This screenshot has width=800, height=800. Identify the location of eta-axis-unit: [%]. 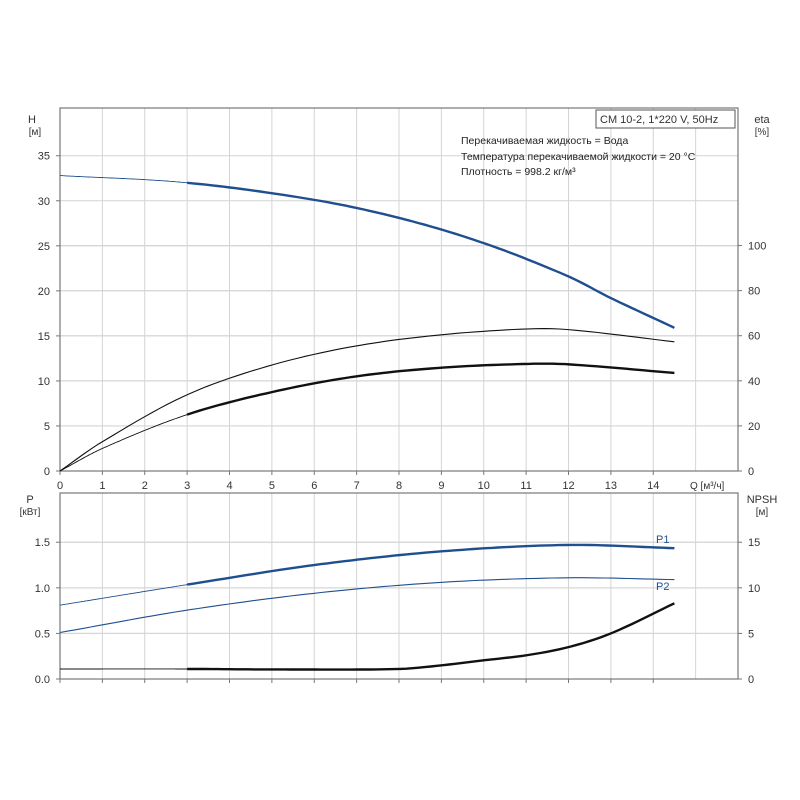
(762, 132).